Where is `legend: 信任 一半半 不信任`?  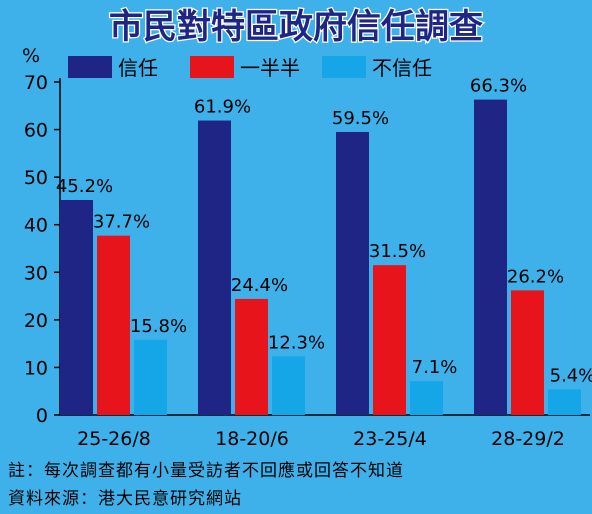
legend: 信任 一半半 不信任 is located at coordinates (250, 68).